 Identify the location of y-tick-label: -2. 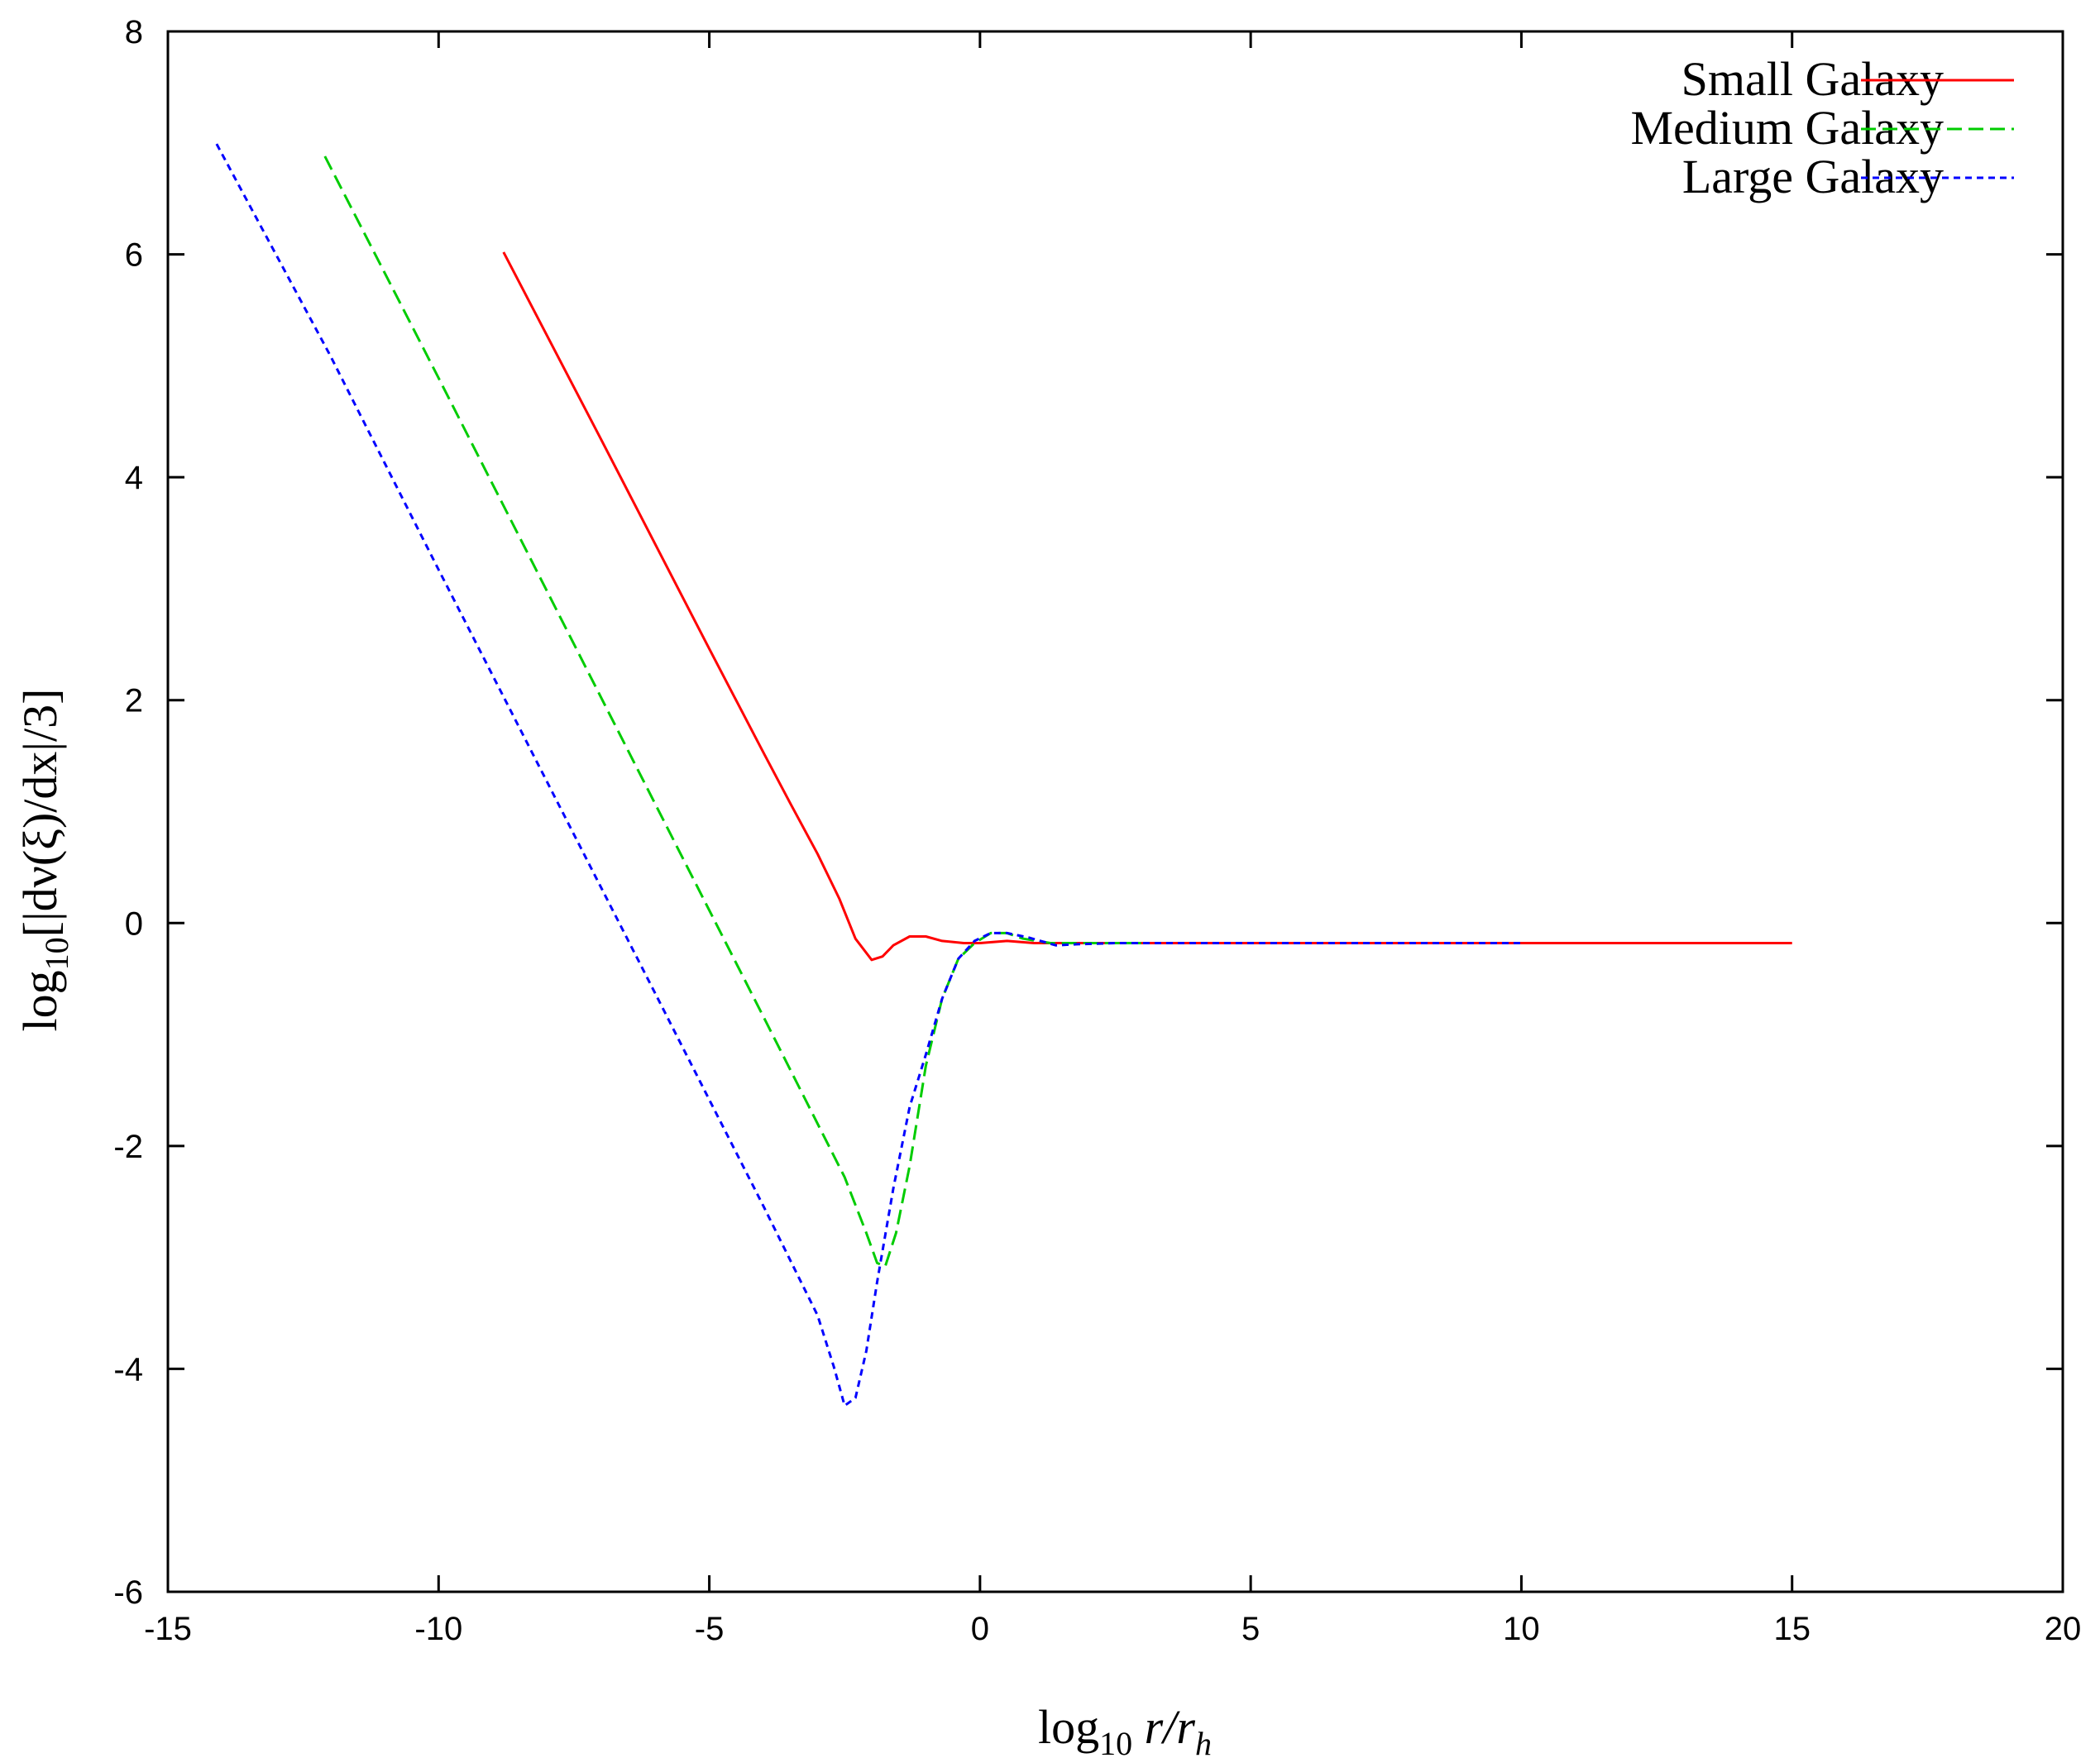
(128, 1147).